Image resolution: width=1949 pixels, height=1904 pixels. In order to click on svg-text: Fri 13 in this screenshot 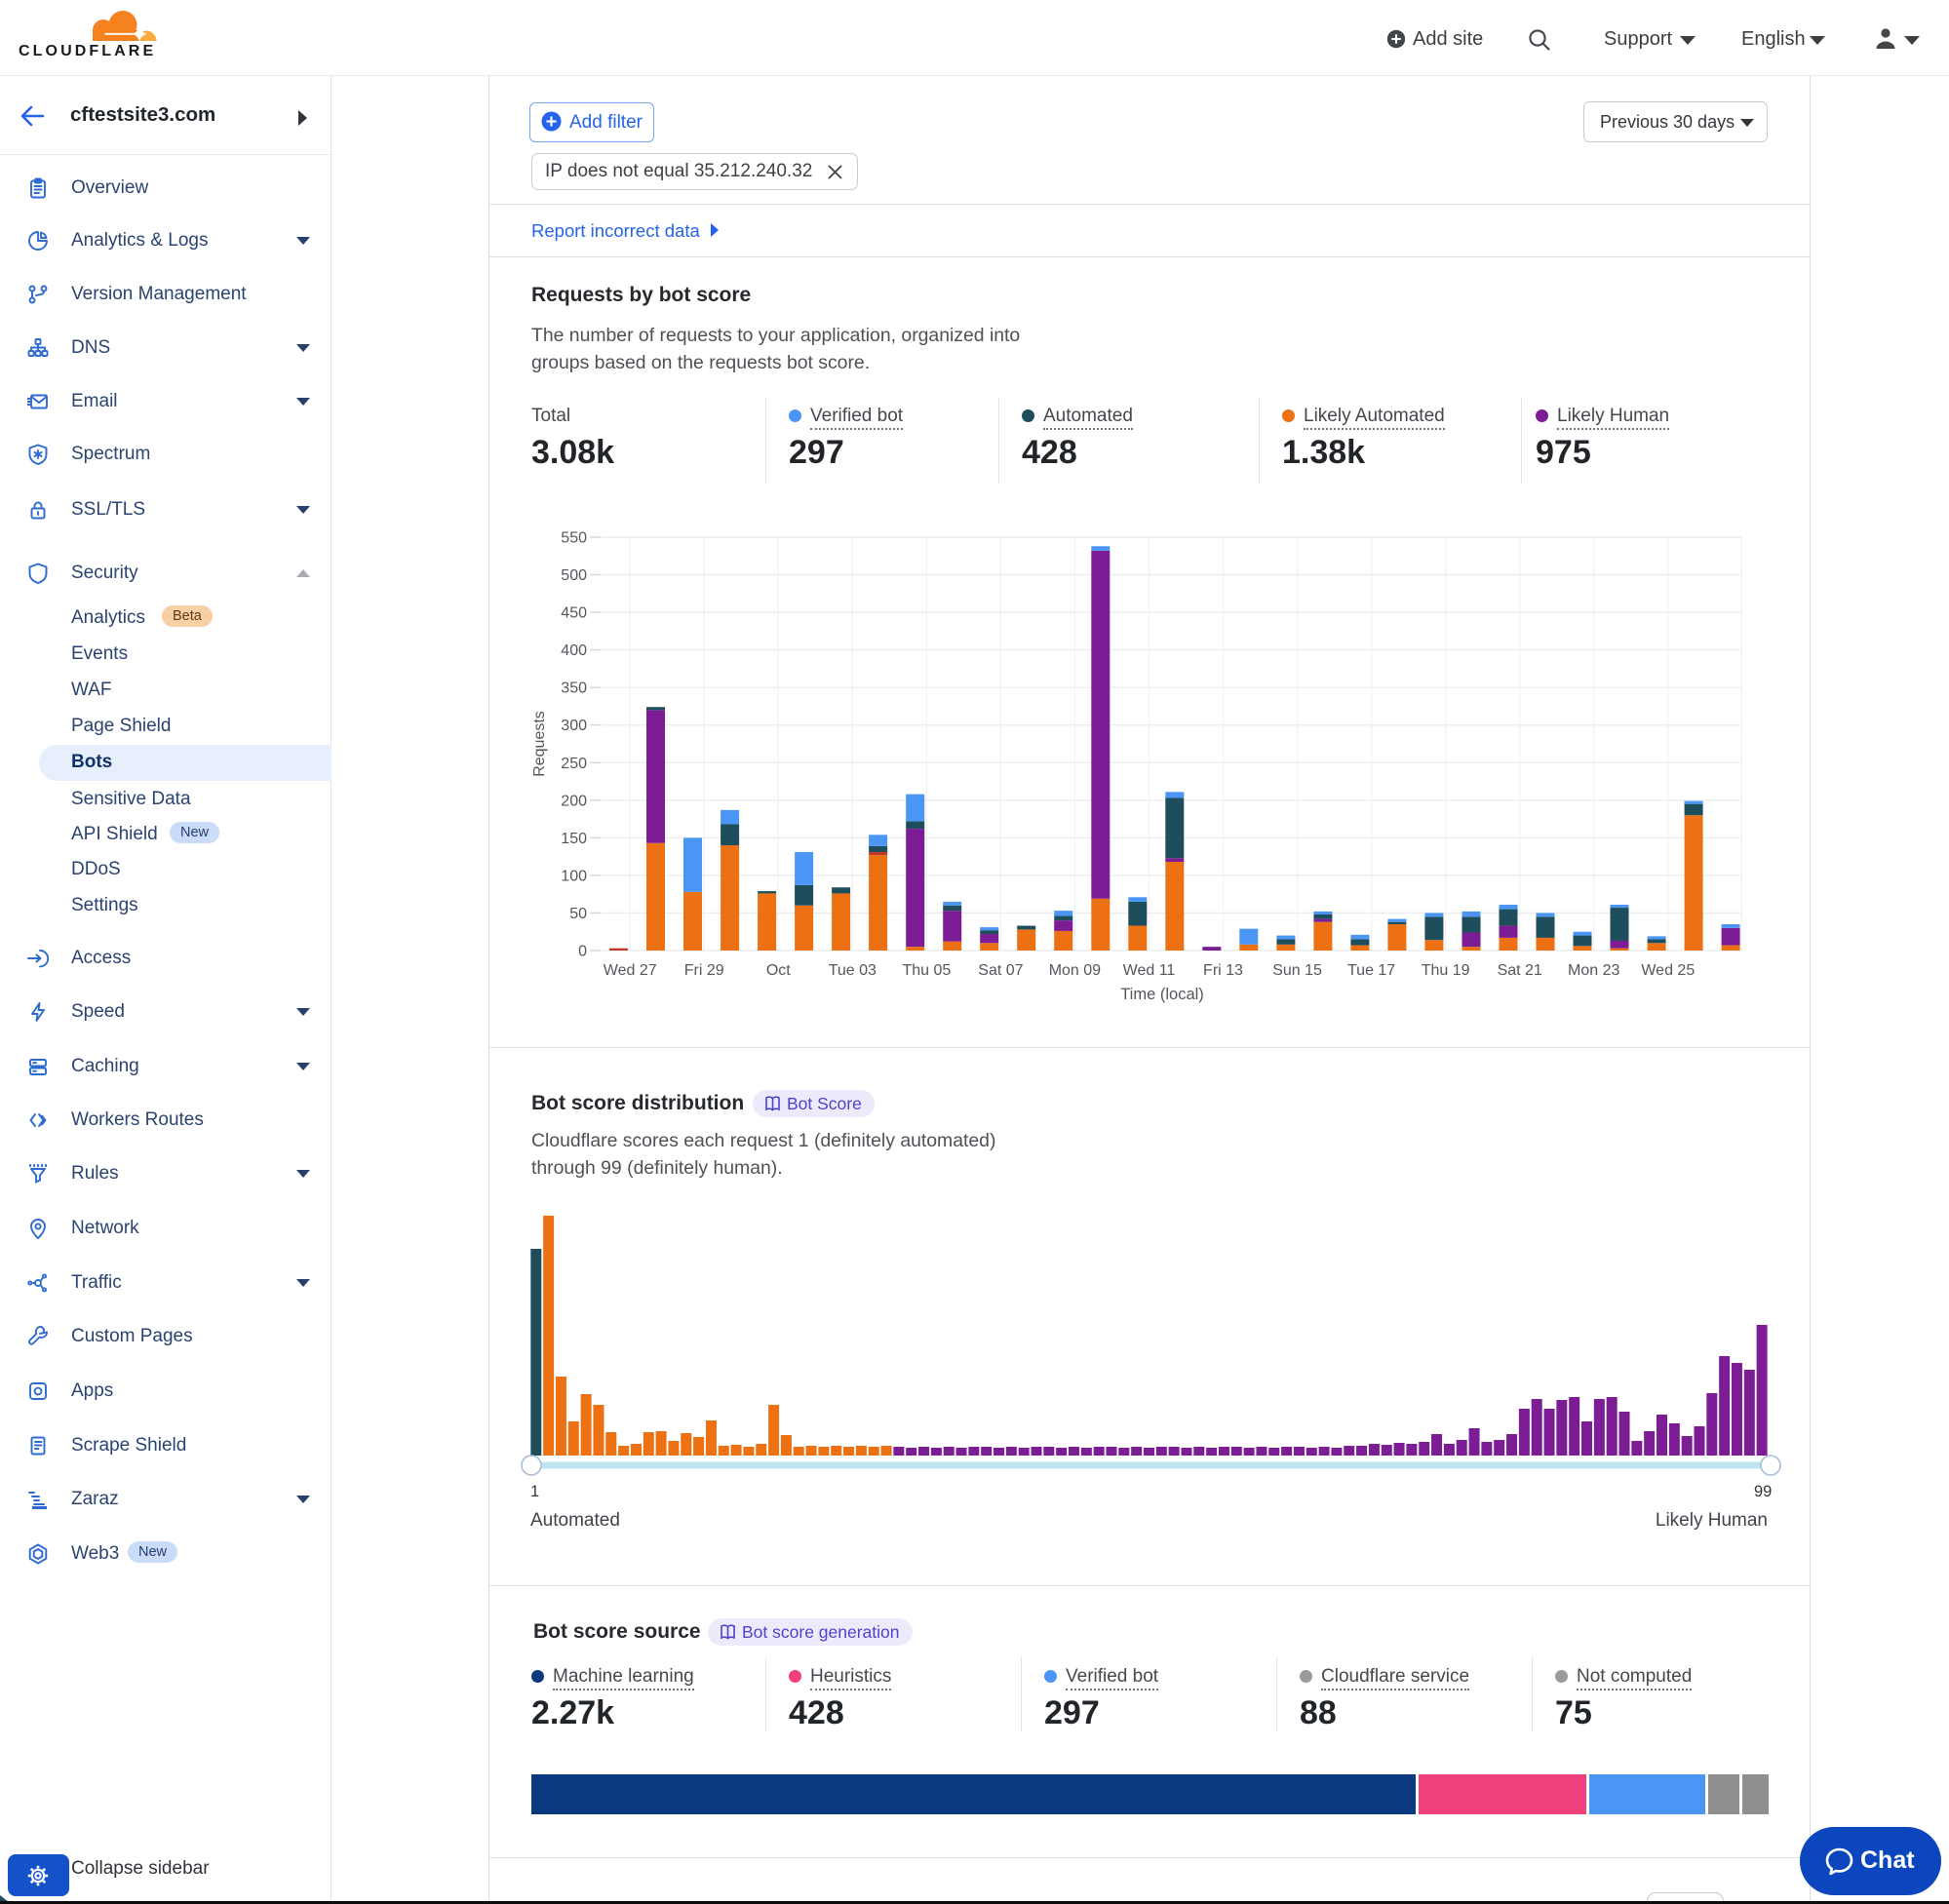, I will do `click(1223, 970)`.